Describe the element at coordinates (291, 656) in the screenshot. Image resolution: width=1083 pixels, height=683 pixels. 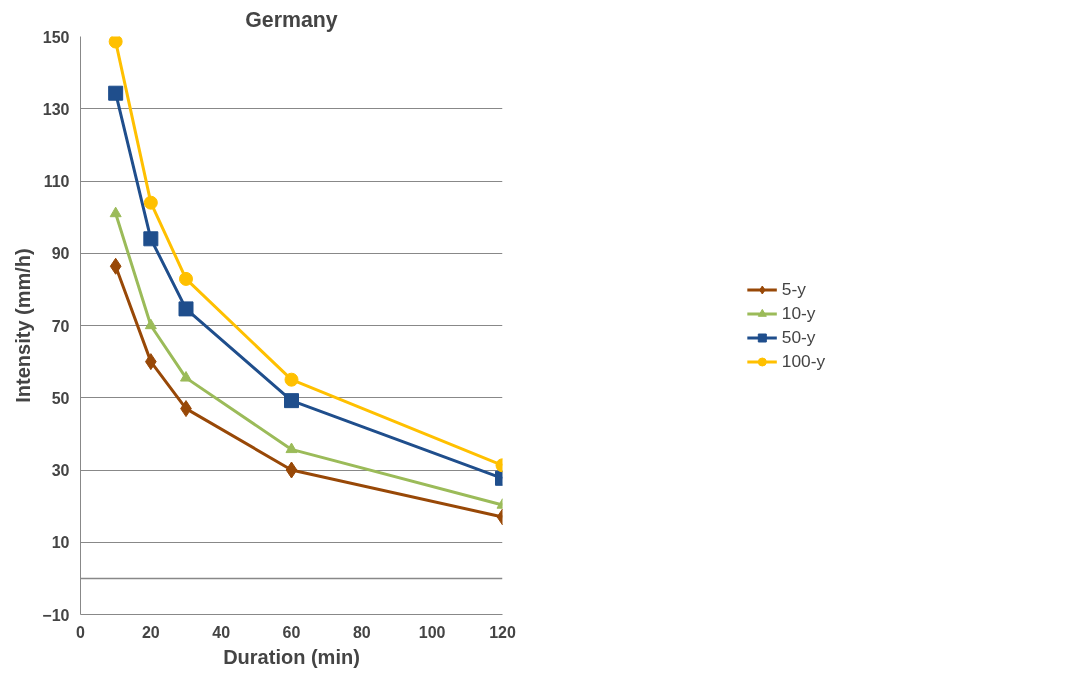
I see `x-axis-title: Duration (min)` at that location.